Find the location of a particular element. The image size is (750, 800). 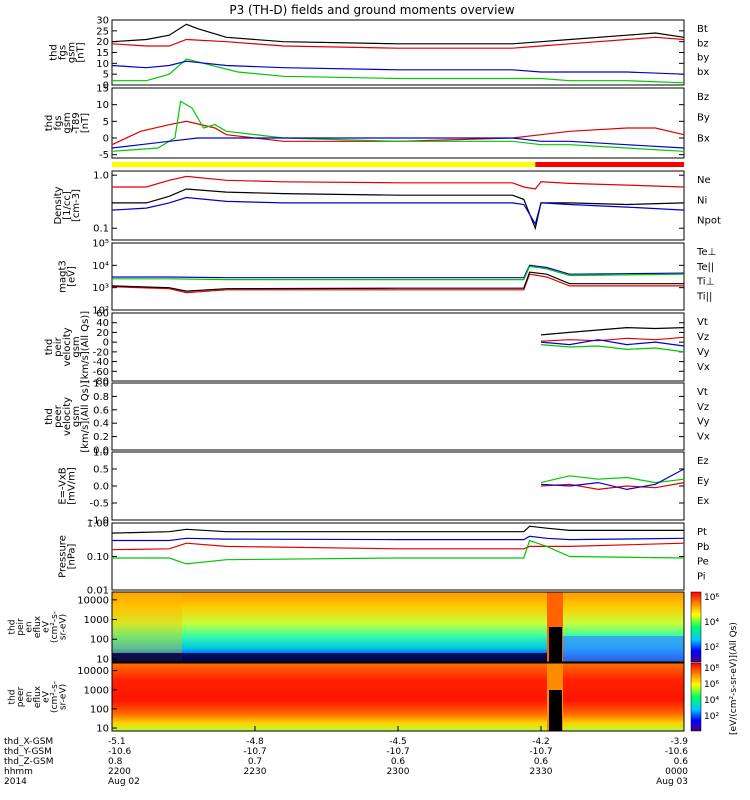

series-Bx is located at coordinates (398, 143).